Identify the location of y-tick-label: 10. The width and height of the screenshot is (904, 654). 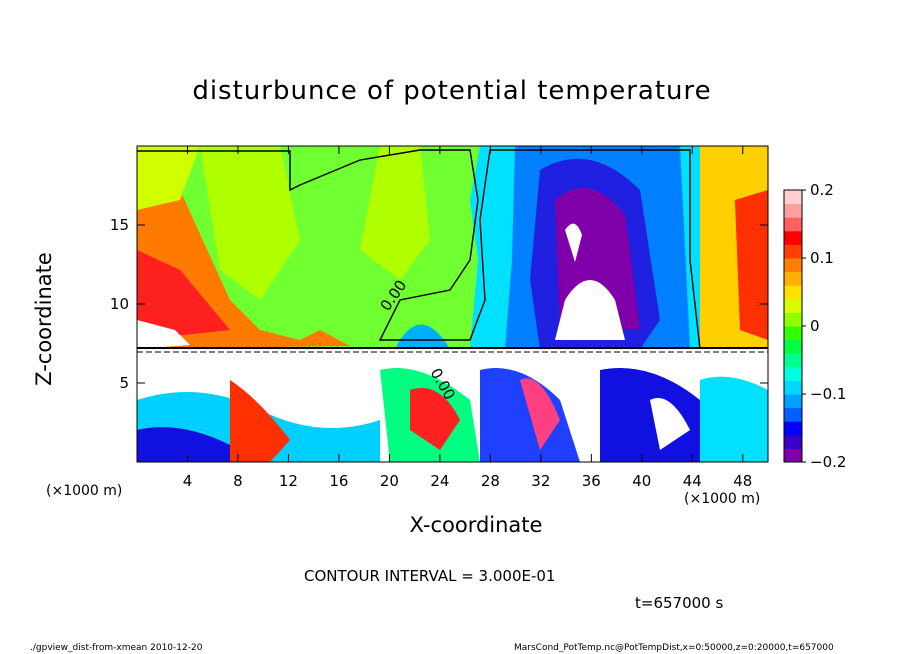
(119, 304).